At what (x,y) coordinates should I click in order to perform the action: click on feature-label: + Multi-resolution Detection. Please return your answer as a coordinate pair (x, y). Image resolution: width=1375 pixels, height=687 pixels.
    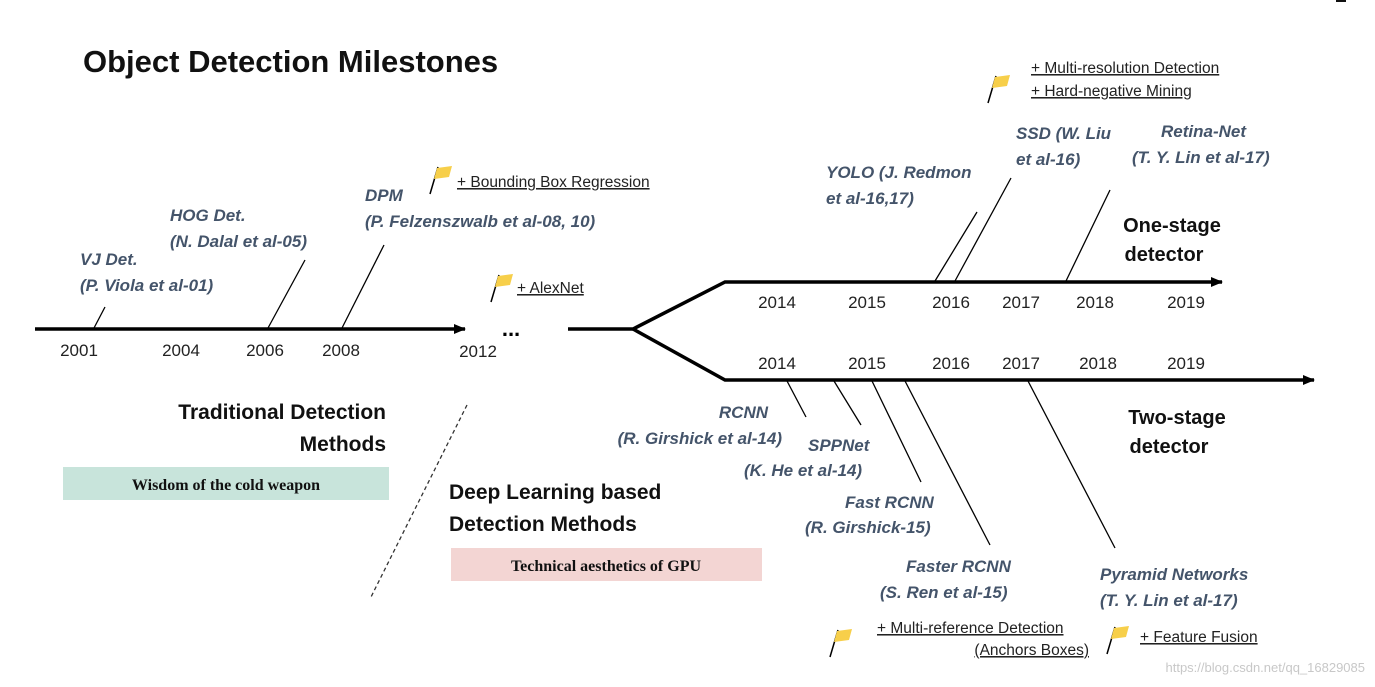
    Looking at the image, I should click on (1125, 68).